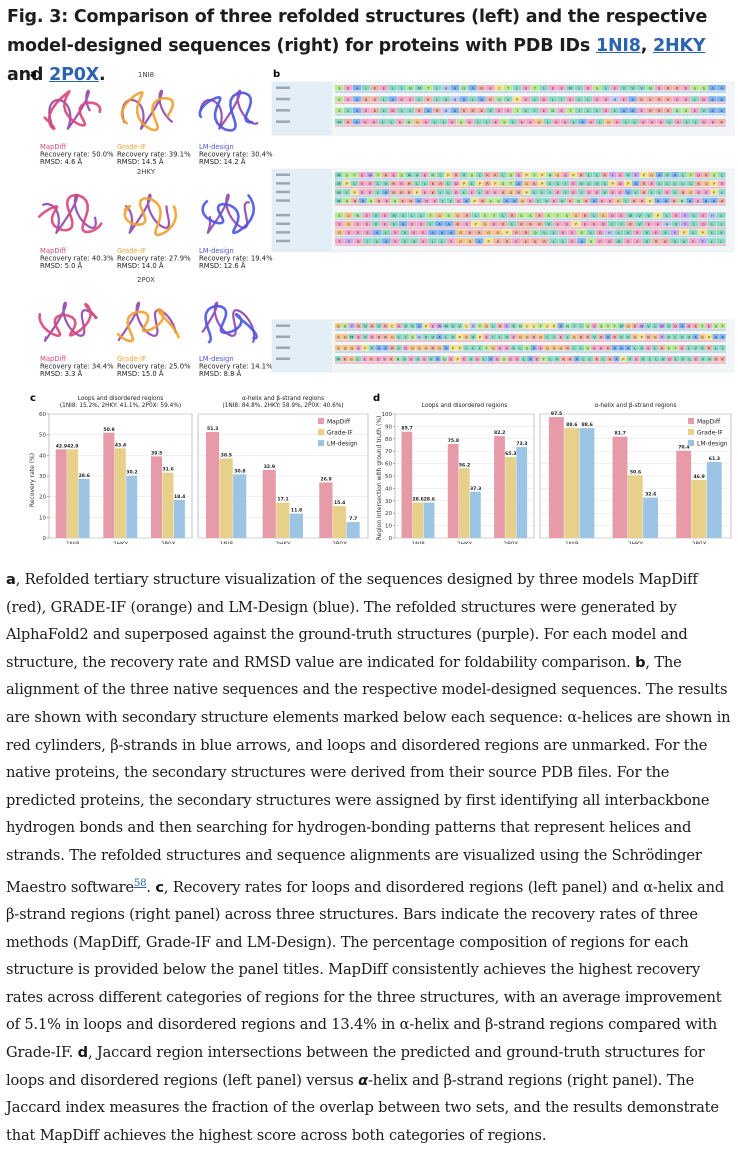 The width and height of the screenshot is (738, 1149). What do you see at coordinates (618, 46) in the screenshot?
I see `pdb-link-1ni8: 1NI8` at bounding box center [618, 46].